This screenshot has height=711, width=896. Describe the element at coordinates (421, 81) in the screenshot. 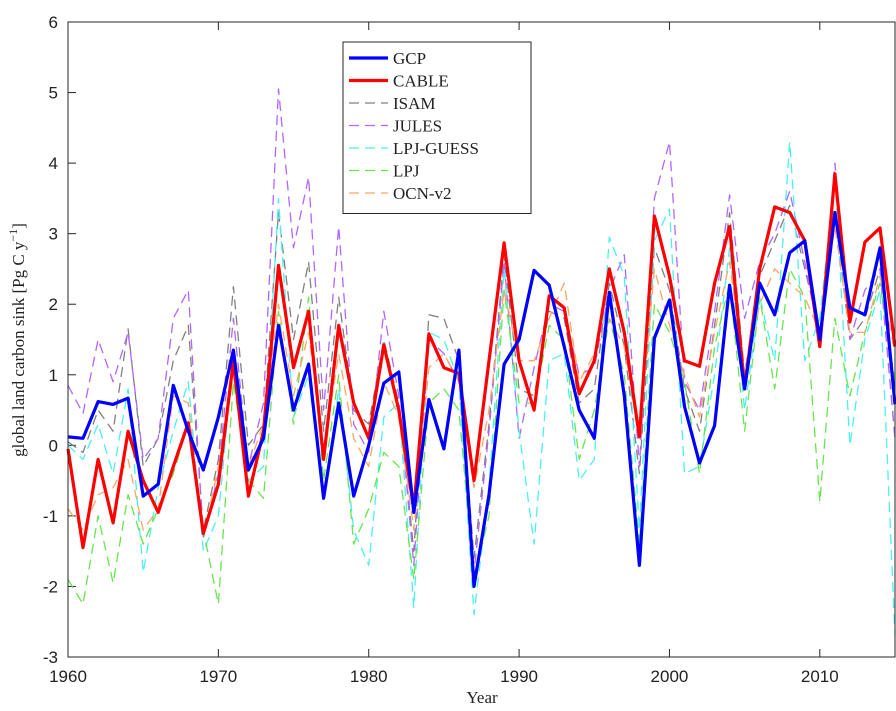

I see `legend-label: CABLE` at that location.